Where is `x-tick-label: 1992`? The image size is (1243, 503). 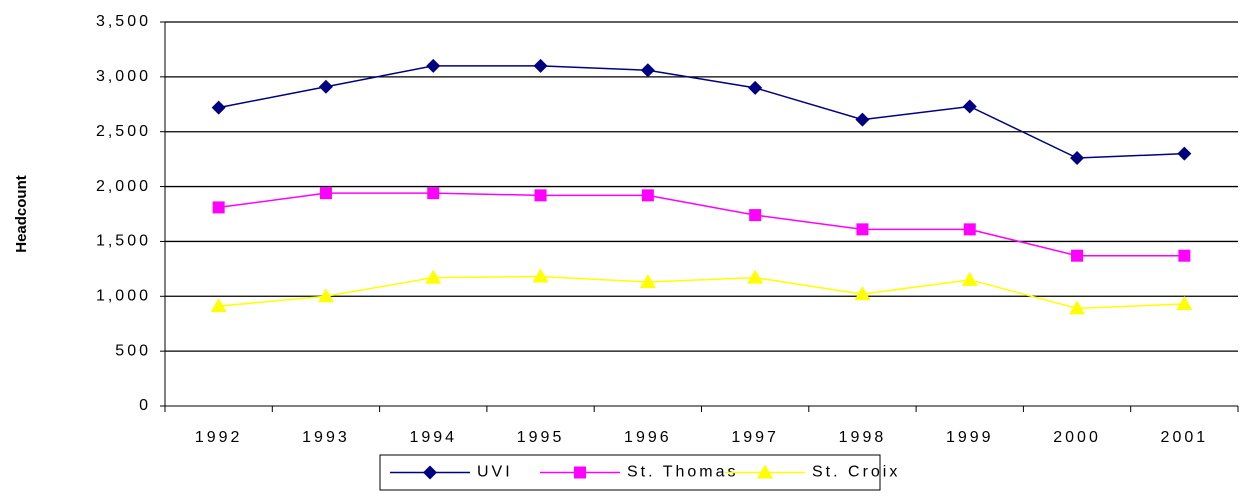 x-tick-label: 1992 is located at coordinates (219, 437).